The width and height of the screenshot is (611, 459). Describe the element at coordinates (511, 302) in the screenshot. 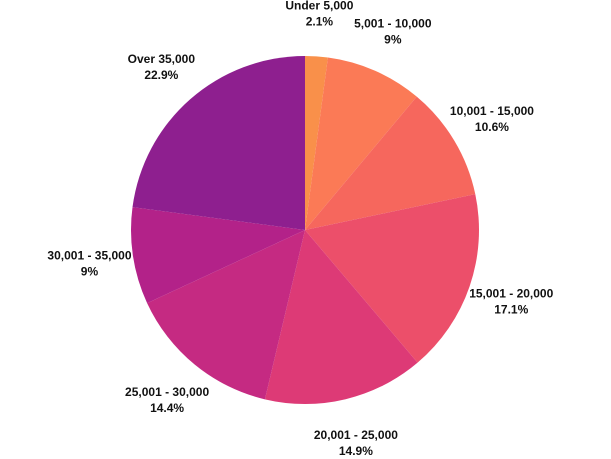

I see `slice-label-15-001-20-000: 15,001 - 20,000 17.1%` at that location.